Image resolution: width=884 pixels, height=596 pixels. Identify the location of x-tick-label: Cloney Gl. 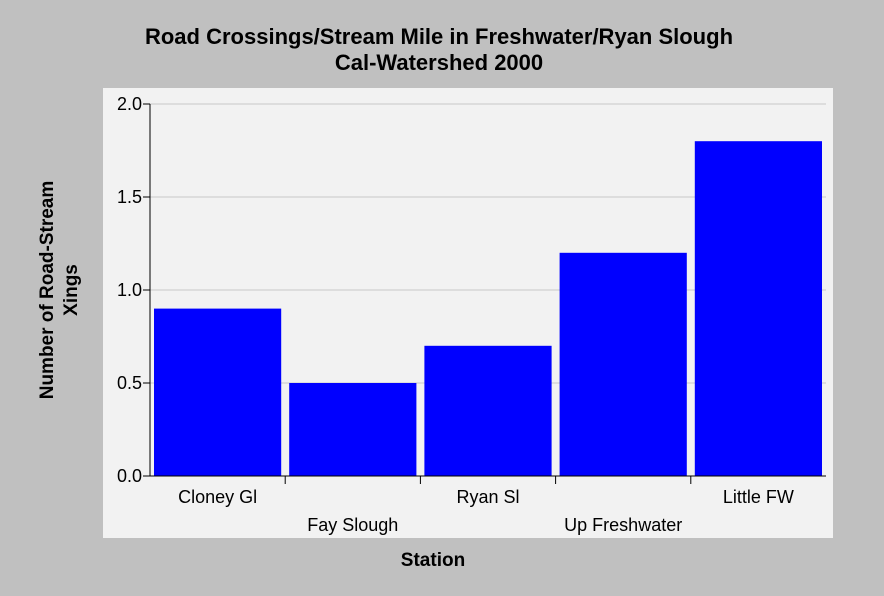
(217, 497).